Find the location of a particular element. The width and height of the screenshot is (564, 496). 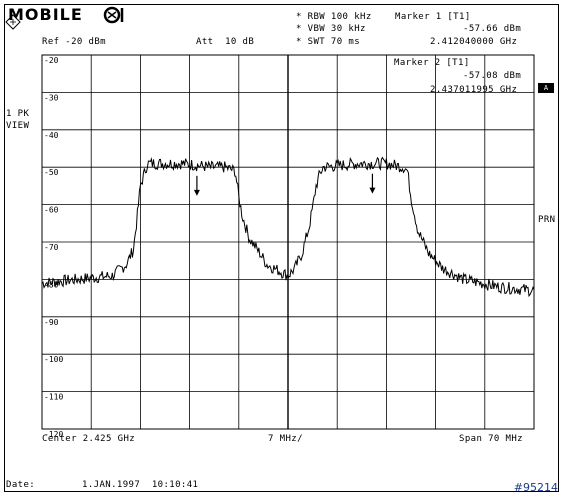

y-tick-label: -120 is located at coordinates (53, 434).